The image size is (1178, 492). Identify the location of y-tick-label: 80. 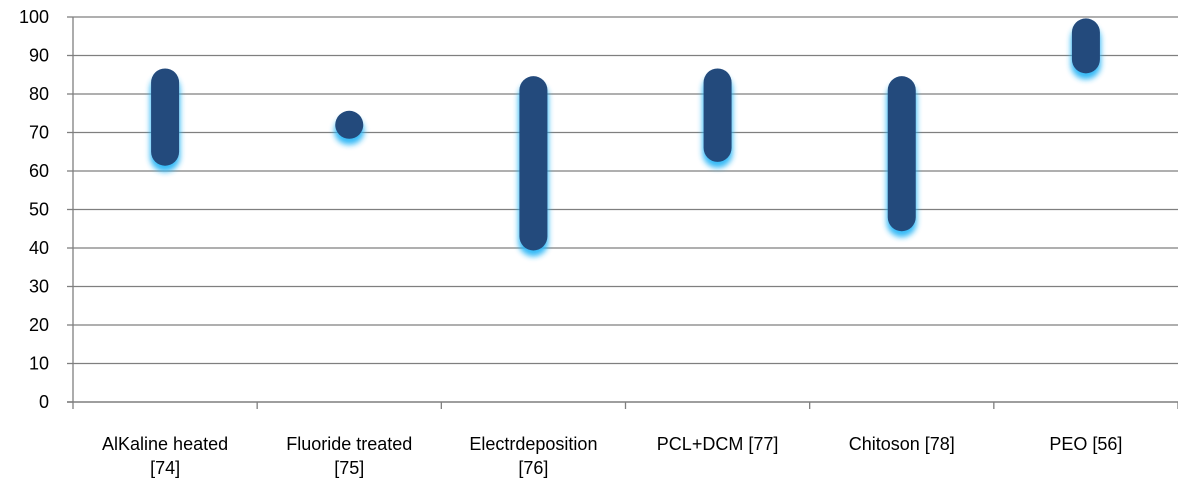
(39, 94).